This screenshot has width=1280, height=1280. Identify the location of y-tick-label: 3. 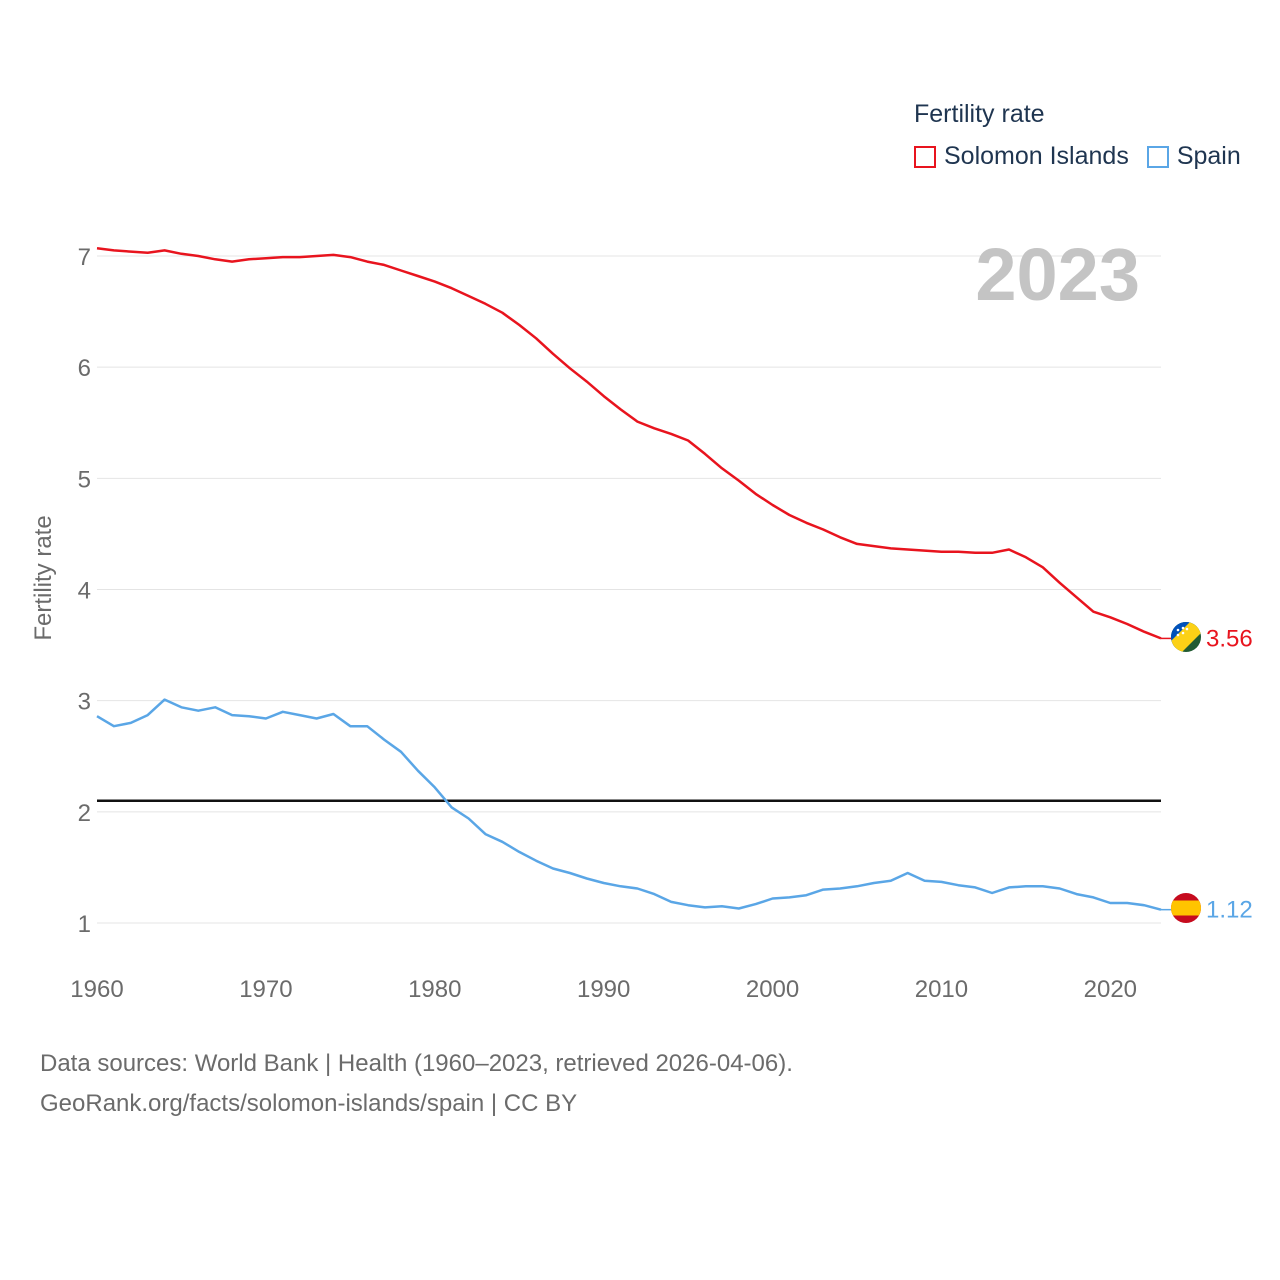
(84, 702).